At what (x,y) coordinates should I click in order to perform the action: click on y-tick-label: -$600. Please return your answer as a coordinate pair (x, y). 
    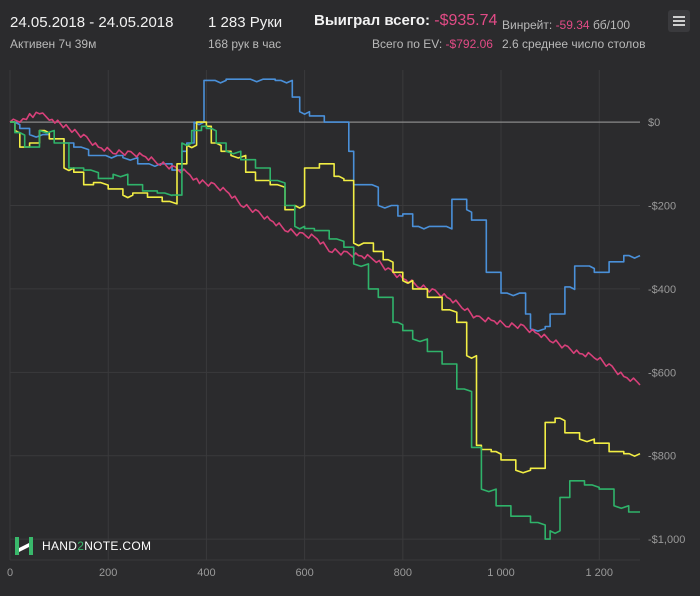
    Looking at the image, I should click on (662, 373).